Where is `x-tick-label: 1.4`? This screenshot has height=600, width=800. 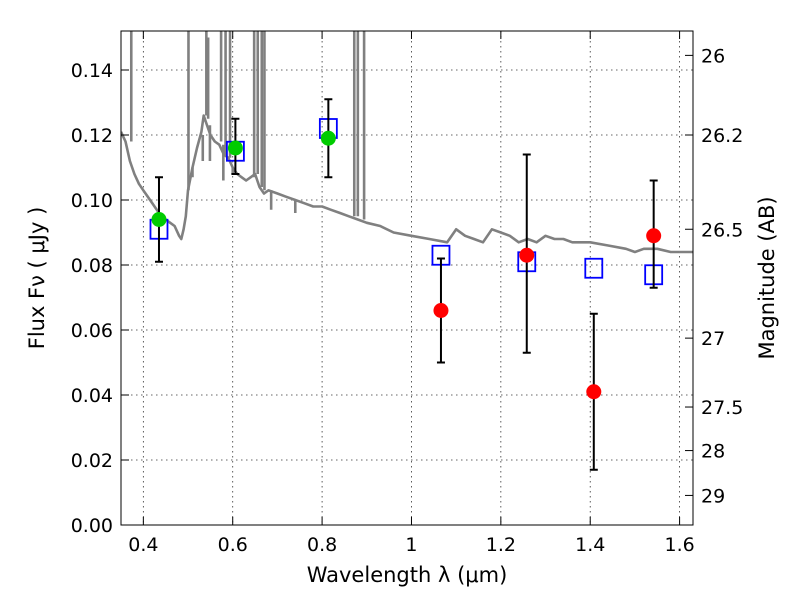
x-tick-label: 1.4 is located at coordinates (590, 545).